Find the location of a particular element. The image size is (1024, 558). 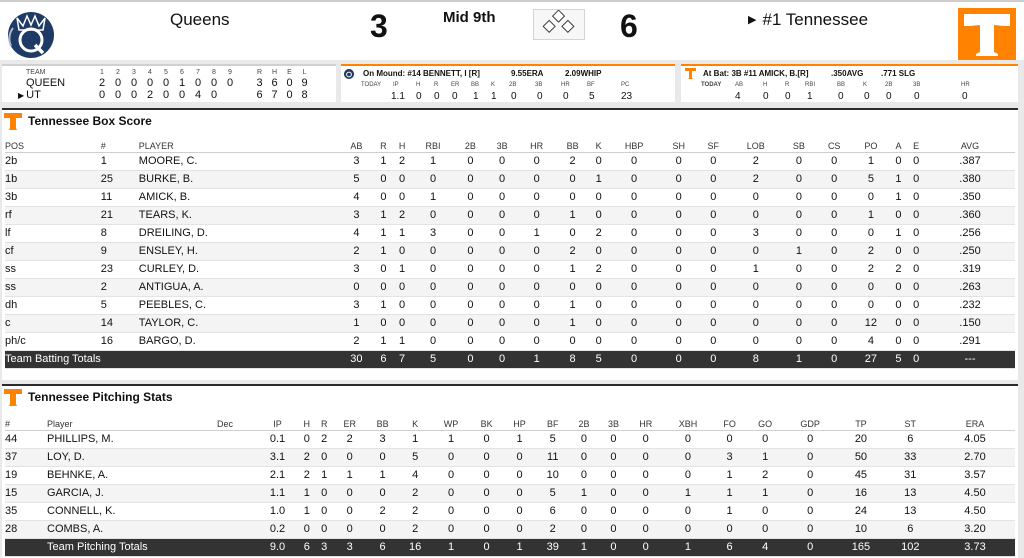

linescore-cell: 2 is located at coordinates (102, 83).